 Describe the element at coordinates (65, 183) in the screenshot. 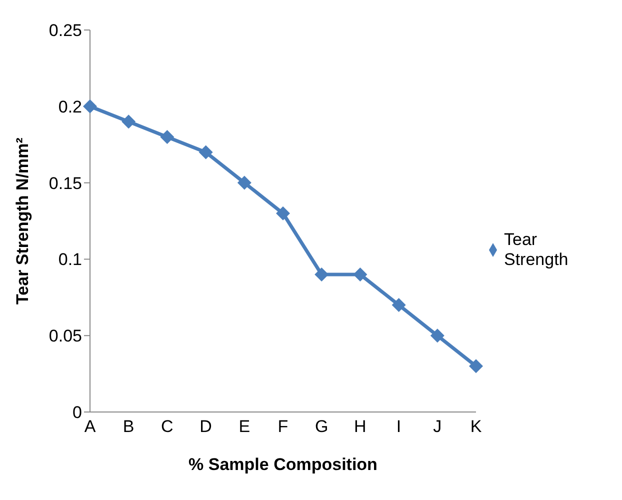

I see `y-tick-label: 0.15` at that location.